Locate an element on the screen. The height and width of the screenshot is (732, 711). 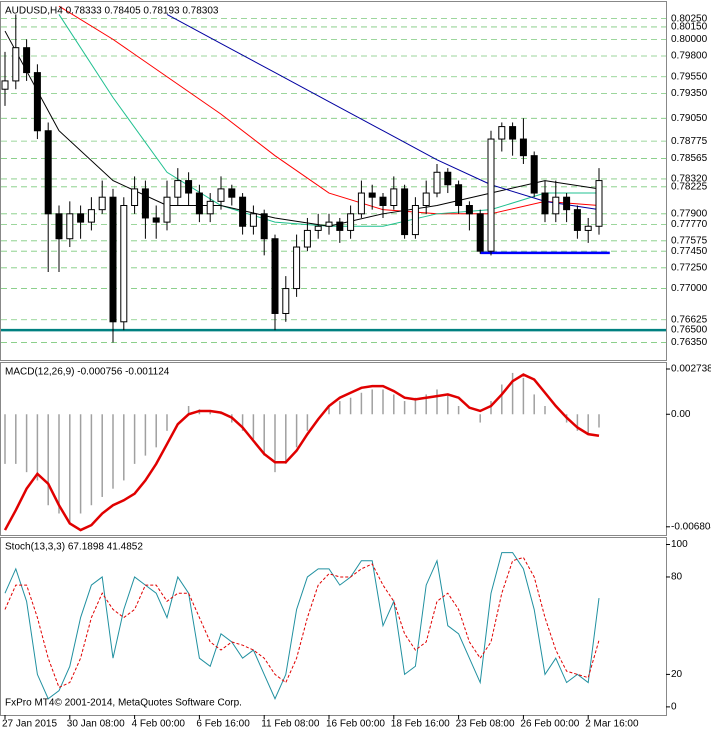
y-tick-label: 20 is located at coordinates (677, 674).